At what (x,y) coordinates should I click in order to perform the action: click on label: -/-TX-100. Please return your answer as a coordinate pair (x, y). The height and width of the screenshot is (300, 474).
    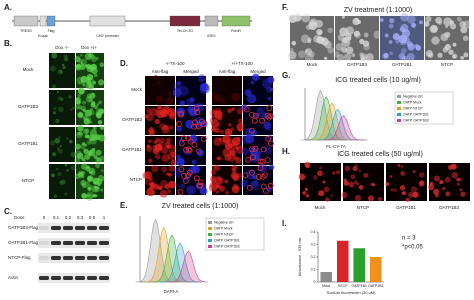
    Looking at the image, I should click on (175, 63).